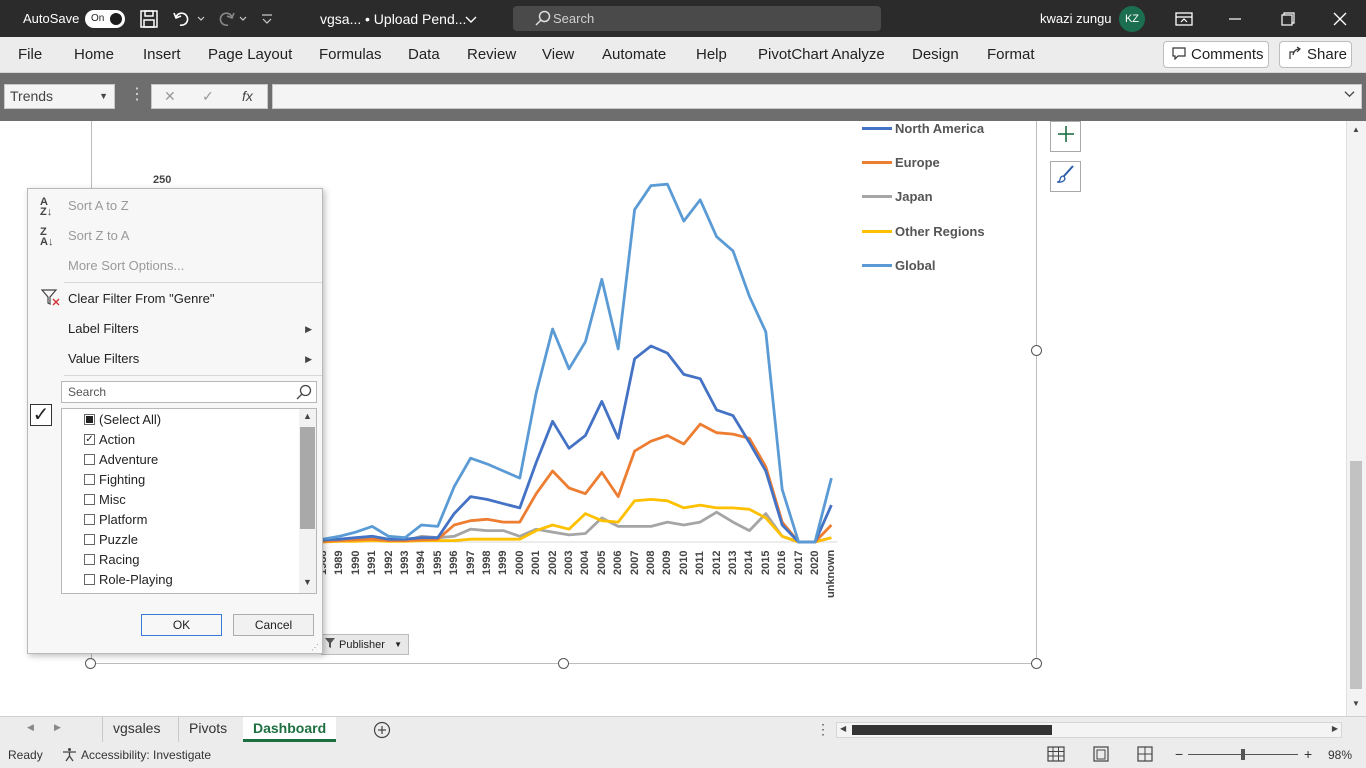 This screenshot has width=1366, height=768. What do you see at coordinates (307, 416) in the screenshot?
I see `chevron-up-icon: ▲` at bounding box center [307, 416].